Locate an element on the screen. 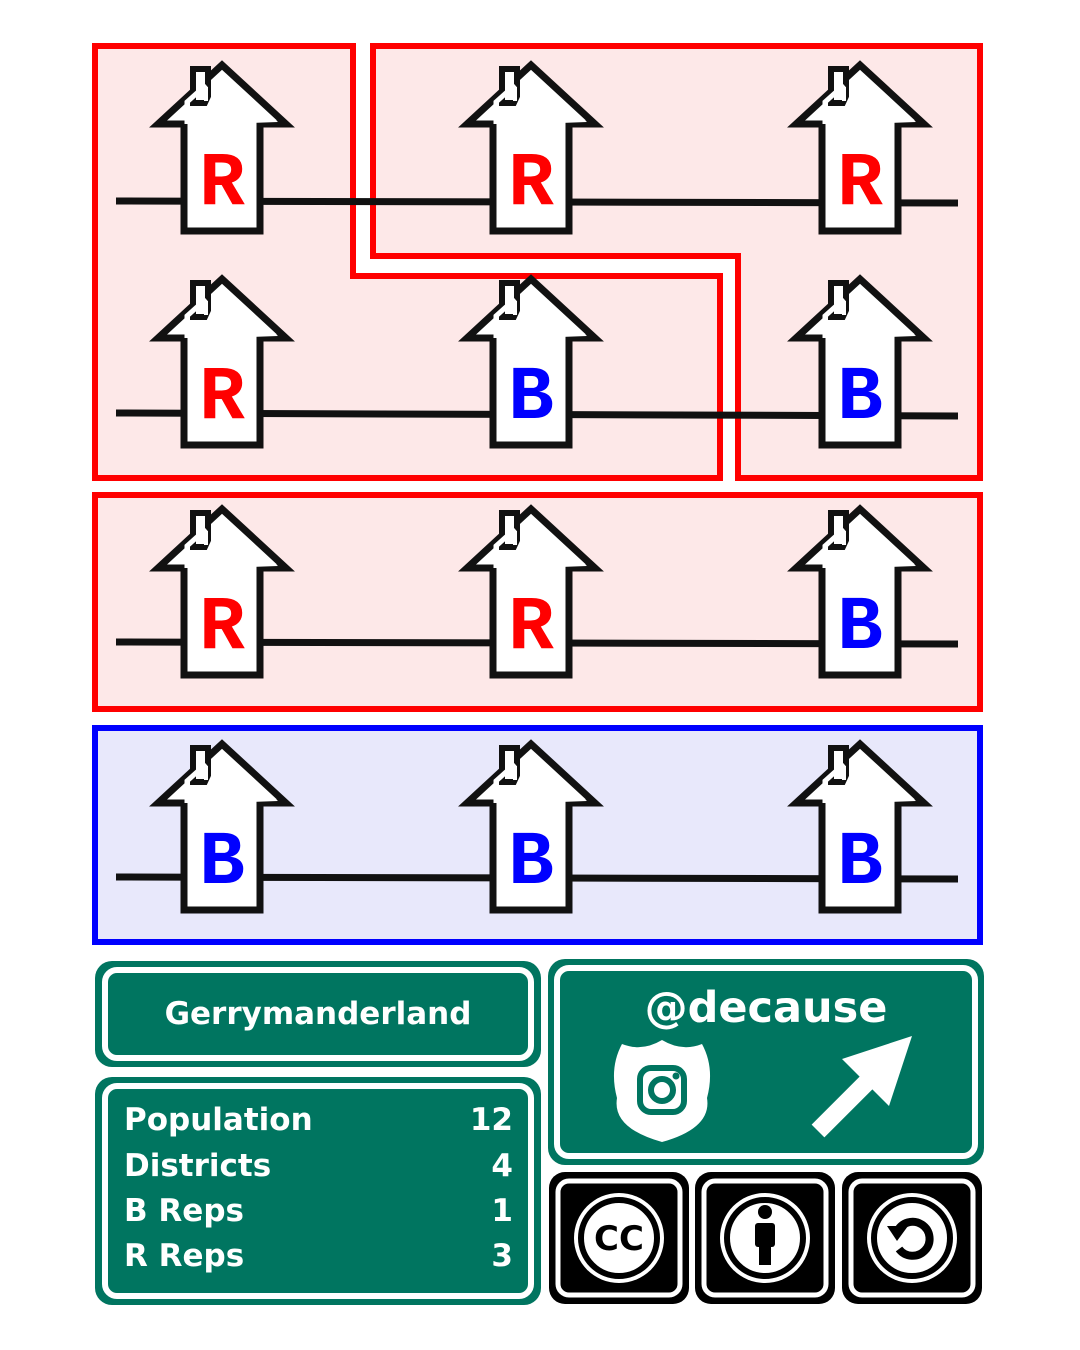  sign-title: Gerrymanderland is located at coordinates (318, 1014).